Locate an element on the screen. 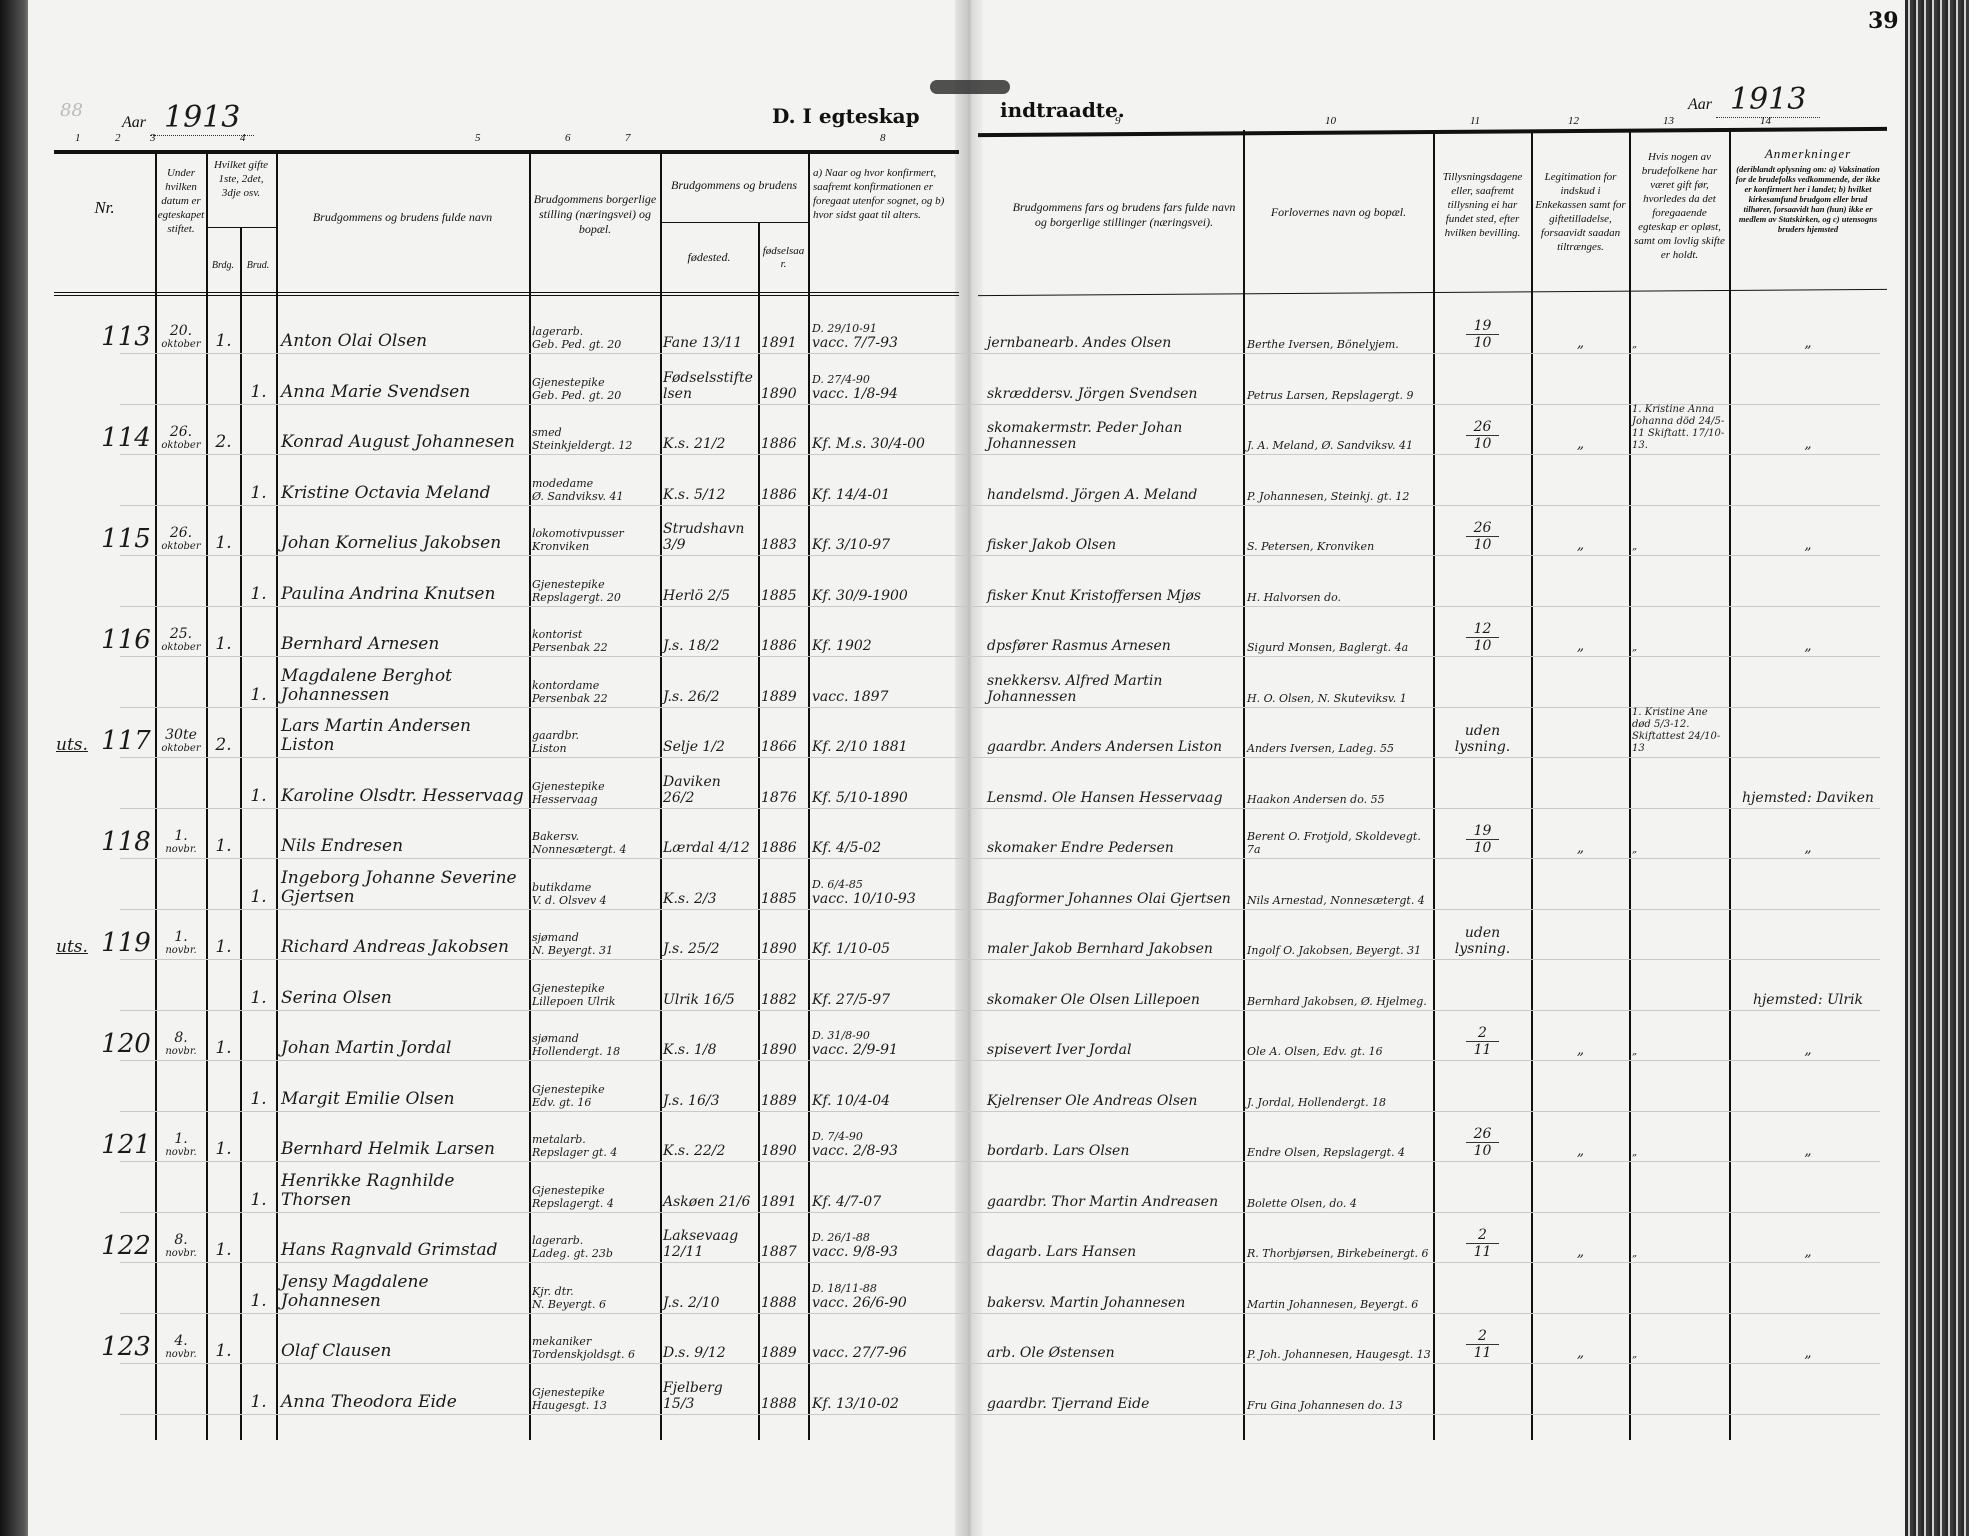 The width and height of the screenshot is (1969, 1536). father-name: arb. Ole Østensen is located at coordinates (1051, 1353).